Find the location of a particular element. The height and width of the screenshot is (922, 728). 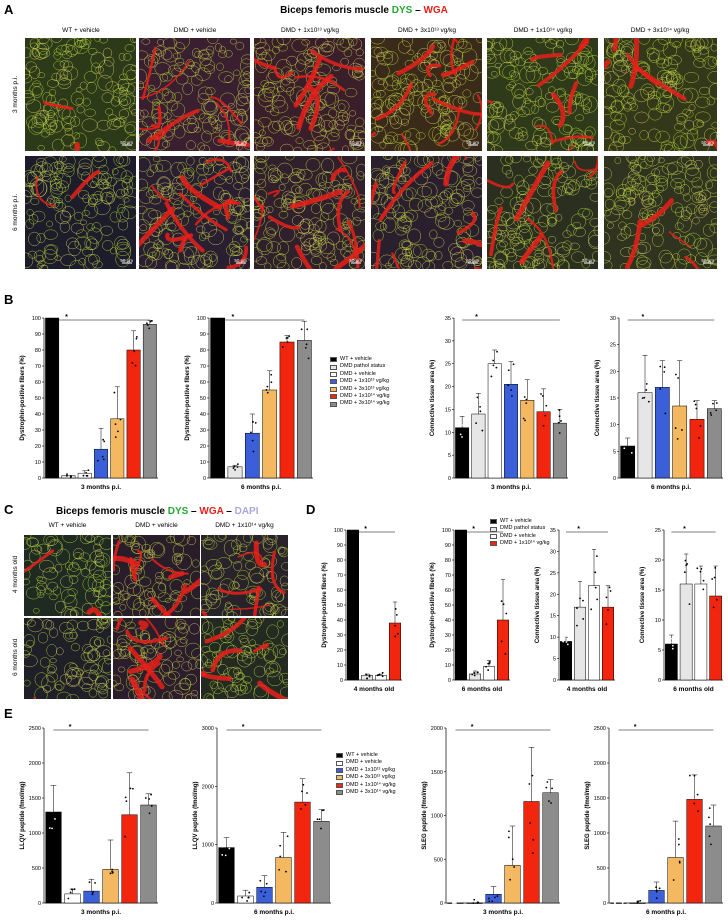

bar-d13 is located at coordinates (662, 433).